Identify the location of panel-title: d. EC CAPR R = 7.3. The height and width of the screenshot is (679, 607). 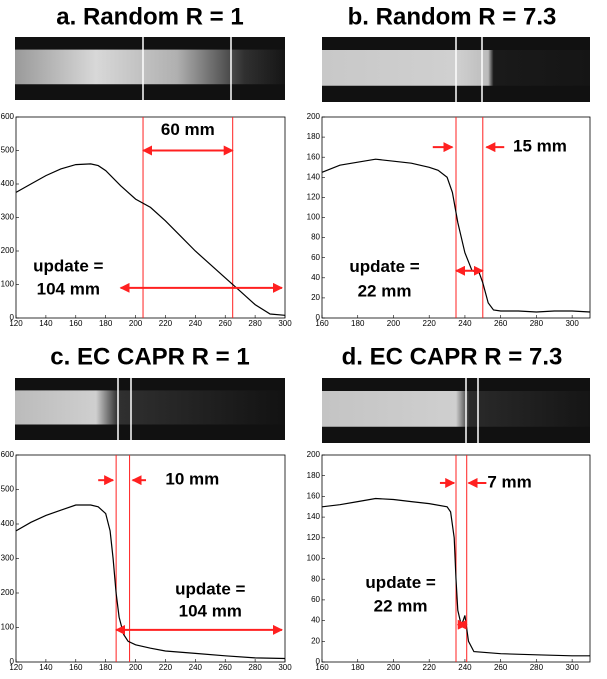
(452, 356).